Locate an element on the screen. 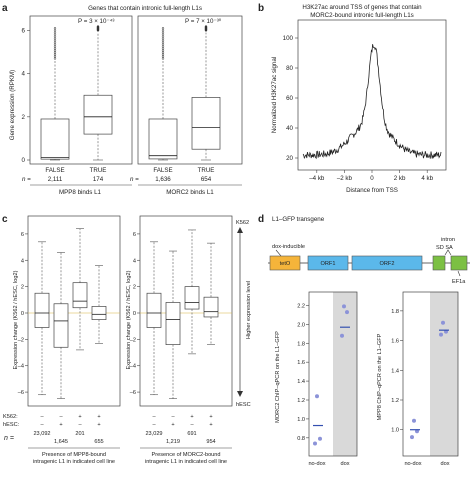  panel-c-ytick-label: 4 is located at coordinates (134, 261).